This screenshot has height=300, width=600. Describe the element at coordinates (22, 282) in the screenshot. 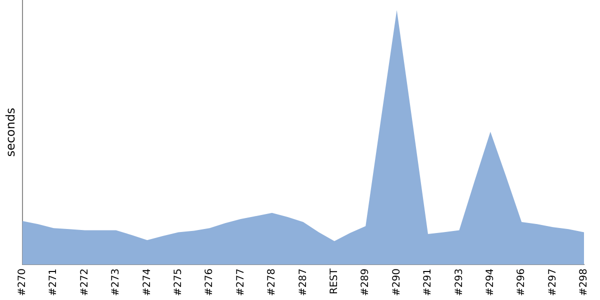

I see `x-tick-label: #270` at that location.